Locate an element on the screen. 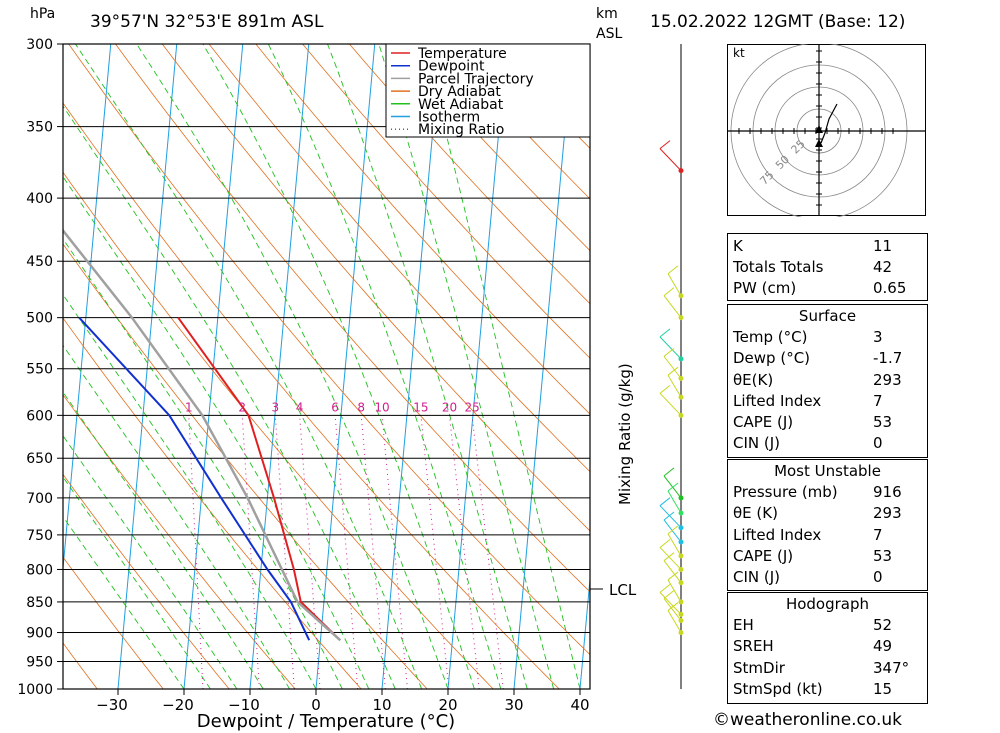  index-row: θE (K) 293 is located at coordinates (827, 514).